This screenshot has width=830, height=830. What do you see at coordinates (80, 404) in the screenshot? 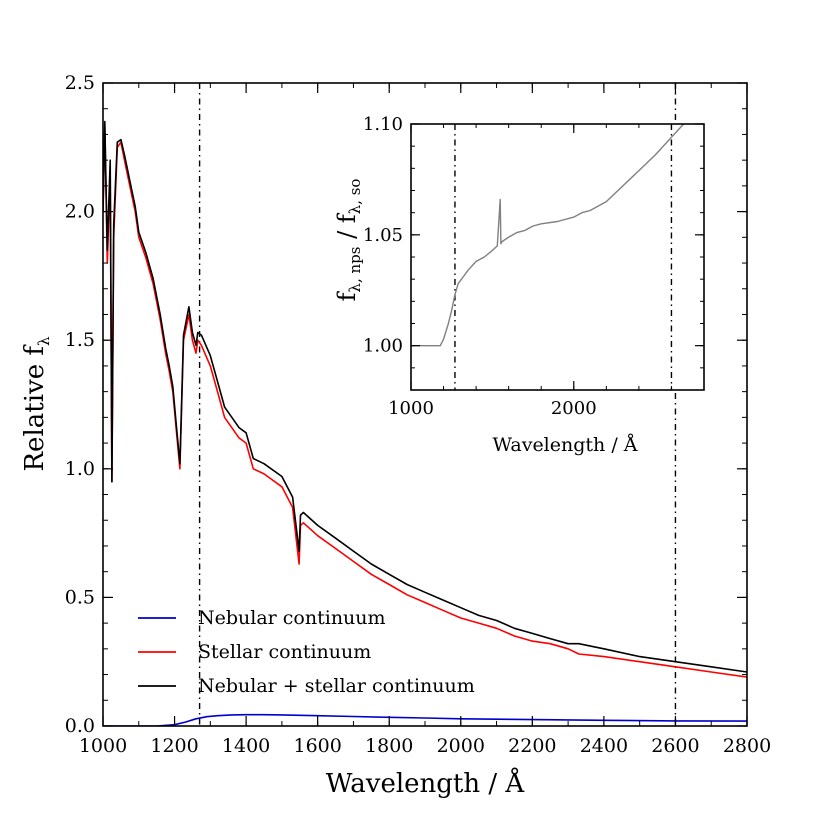
I see `main-y-tick-labels: 0.0 0.5 1.0 1.5 2.0 2.5` at bounding box center [80, 404].